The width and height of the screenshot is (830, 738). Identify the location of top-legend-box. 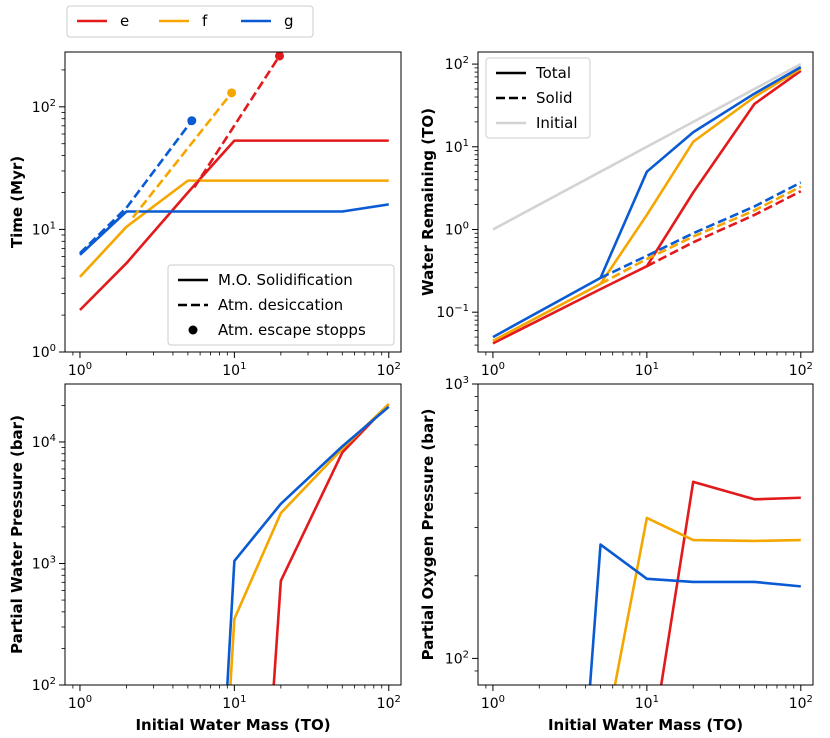
(190, 21).